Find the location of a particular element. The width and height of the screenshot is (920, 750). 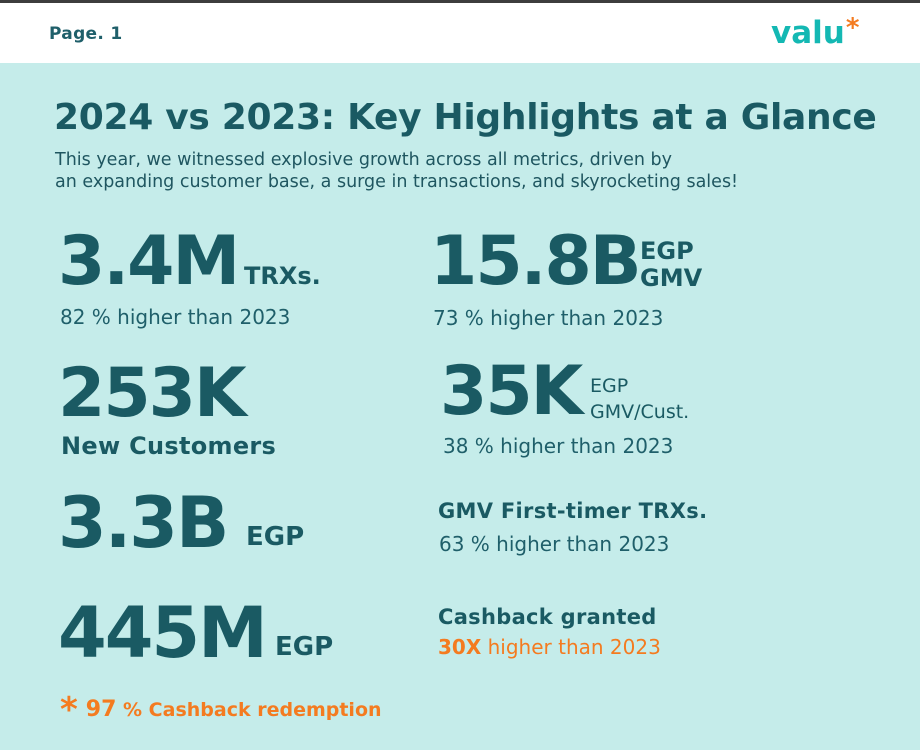

gmv-per-customer-currency: EGP is located at coordinates (609, 386).